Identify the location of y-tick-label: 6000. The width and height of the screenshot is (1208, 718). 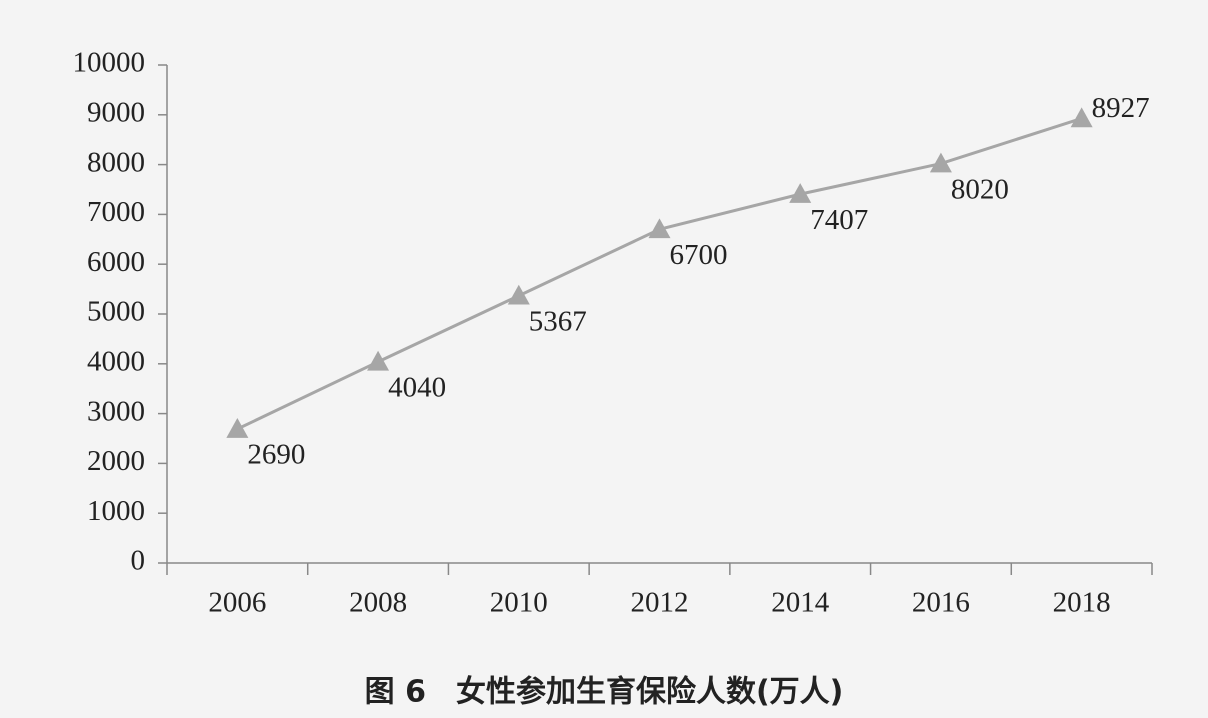
(116, 262).